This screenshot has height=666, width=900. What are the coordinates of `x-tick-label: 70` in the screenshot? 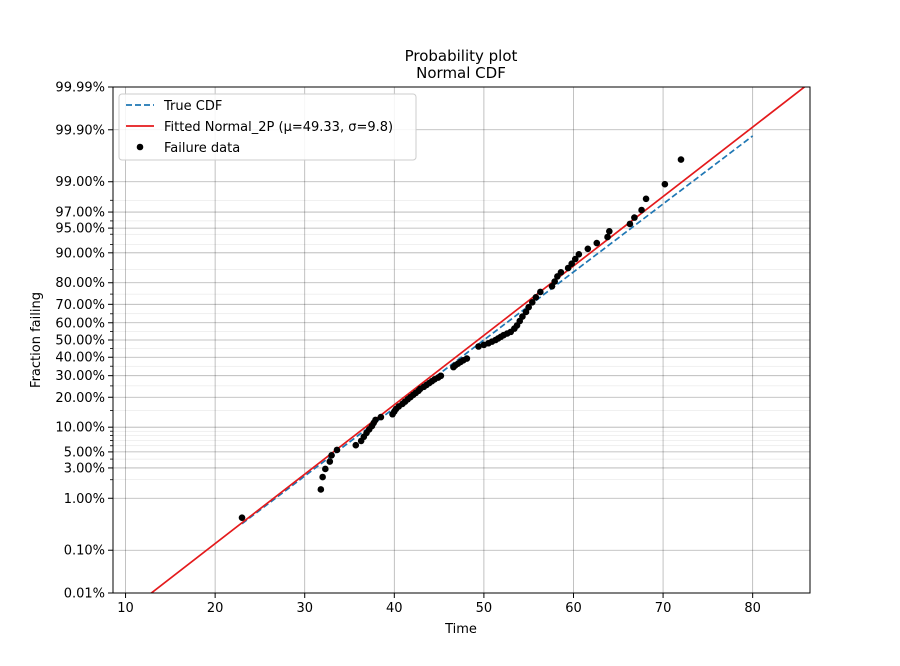 It's located at (663, 608).